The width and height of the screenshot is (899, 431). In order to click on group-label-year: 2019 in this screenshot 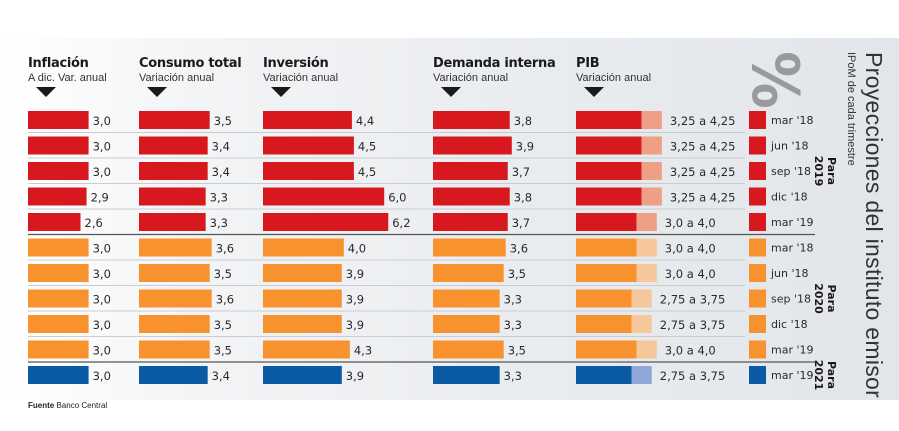, I will do `click(818, 171)`.